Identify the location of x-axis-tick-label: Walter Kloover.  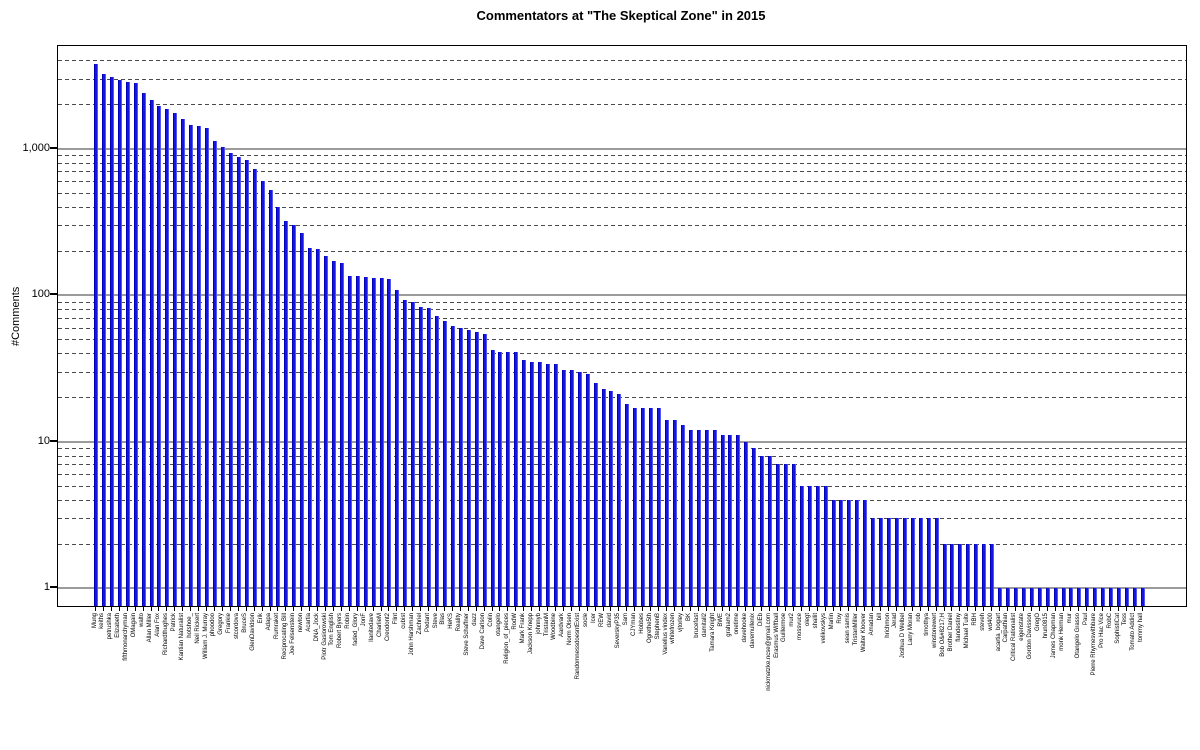
(863, 633).